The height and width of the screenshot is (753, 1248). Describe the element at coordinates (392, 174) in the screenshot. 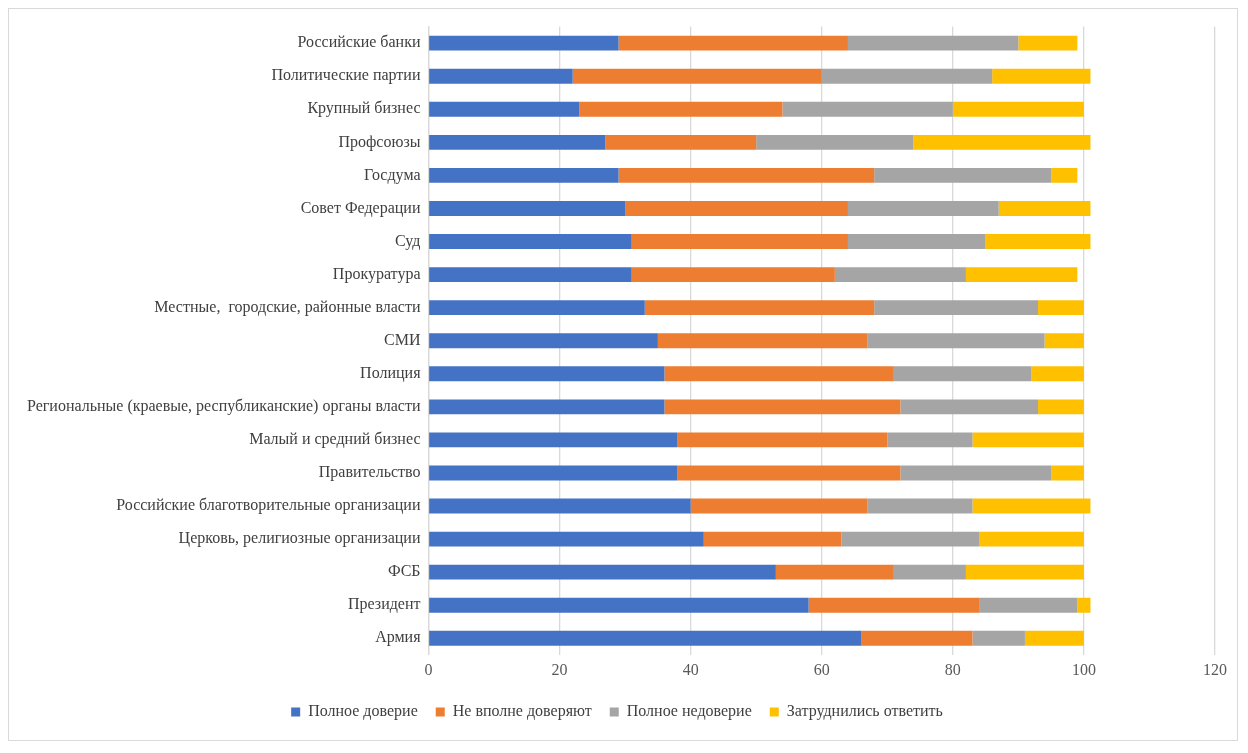

I see `y-tick-label: Госдума` at that location.